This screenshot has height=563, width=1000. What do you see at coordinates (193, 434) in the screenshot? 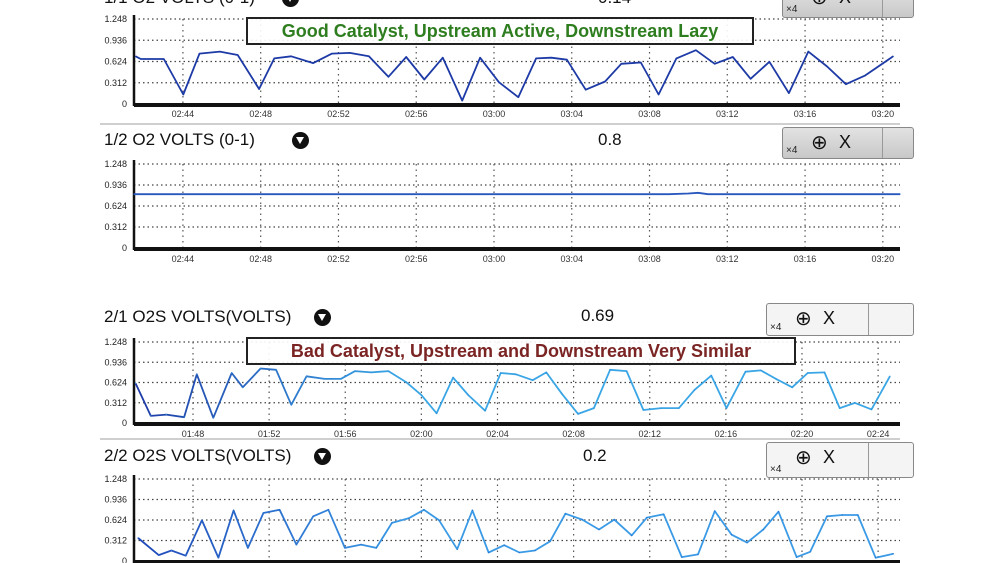
I see `x-tick-label: 01:48` at bounding box center [193, 434].